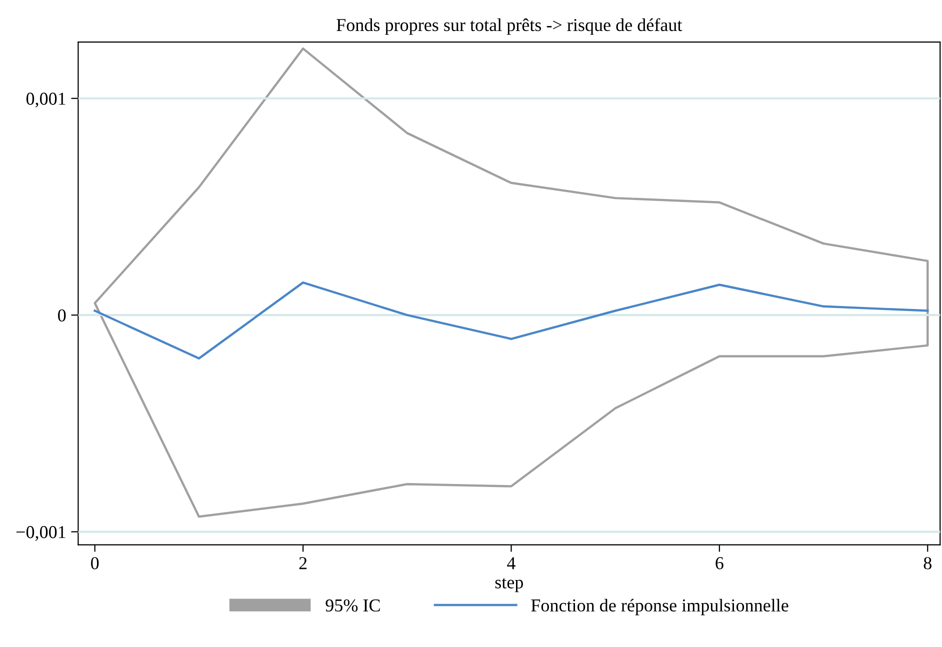  Describe the element at coordinates (720, 563) in the screenshot. I see `x-tick-label: 6` at that location.